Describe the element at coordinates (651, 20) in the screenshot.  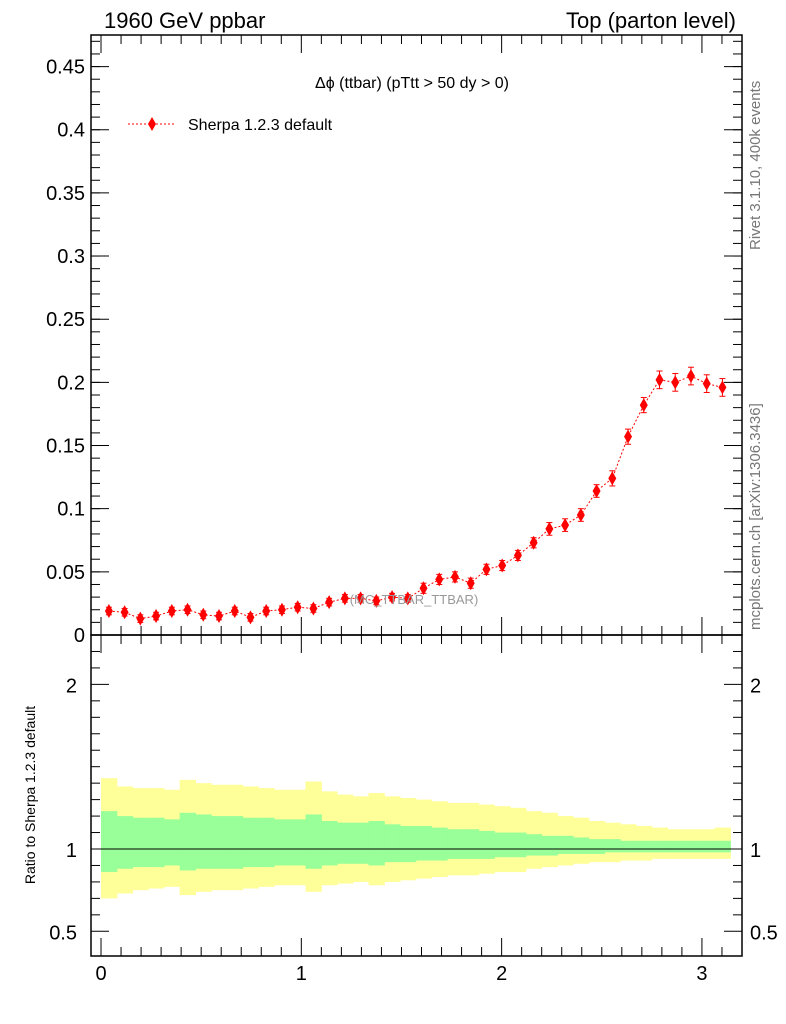
I see `header-right-title: Top (parton level)` at that location.